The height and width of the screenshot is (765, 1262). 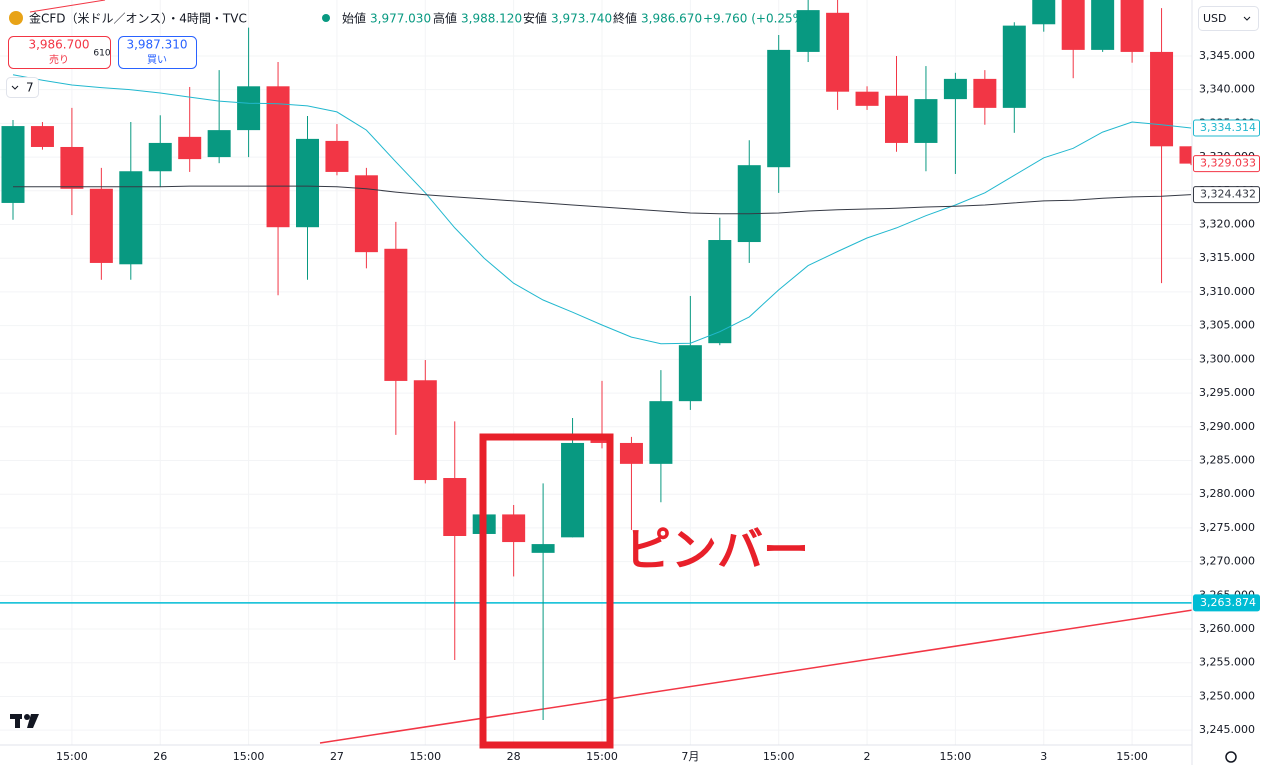 I want to click on buy-label: 買い, so click(x=157, y=60).